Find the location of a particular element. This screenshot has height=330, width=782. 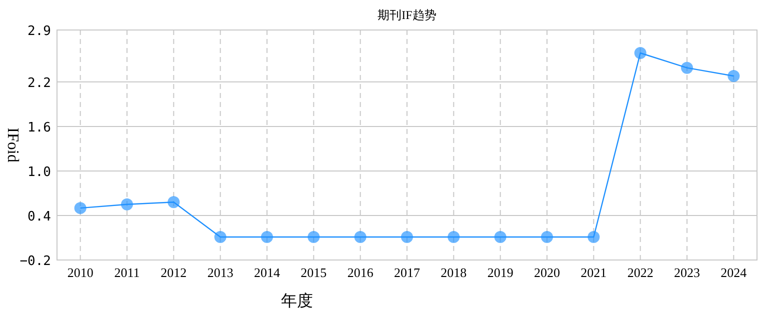

x-tick-label: 2012 is located at coordinates (173, 272).